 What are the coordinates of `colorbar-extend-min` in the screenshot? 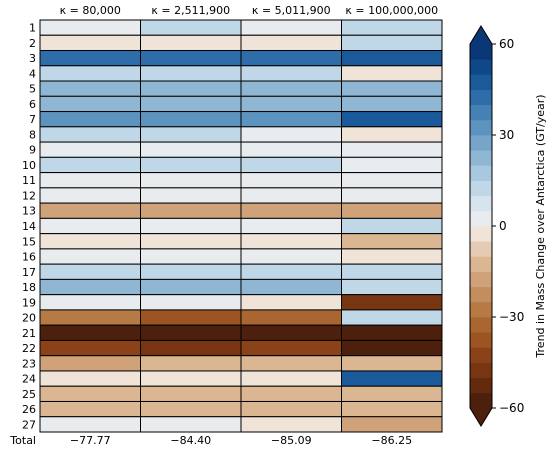 It's located at (481, 417).